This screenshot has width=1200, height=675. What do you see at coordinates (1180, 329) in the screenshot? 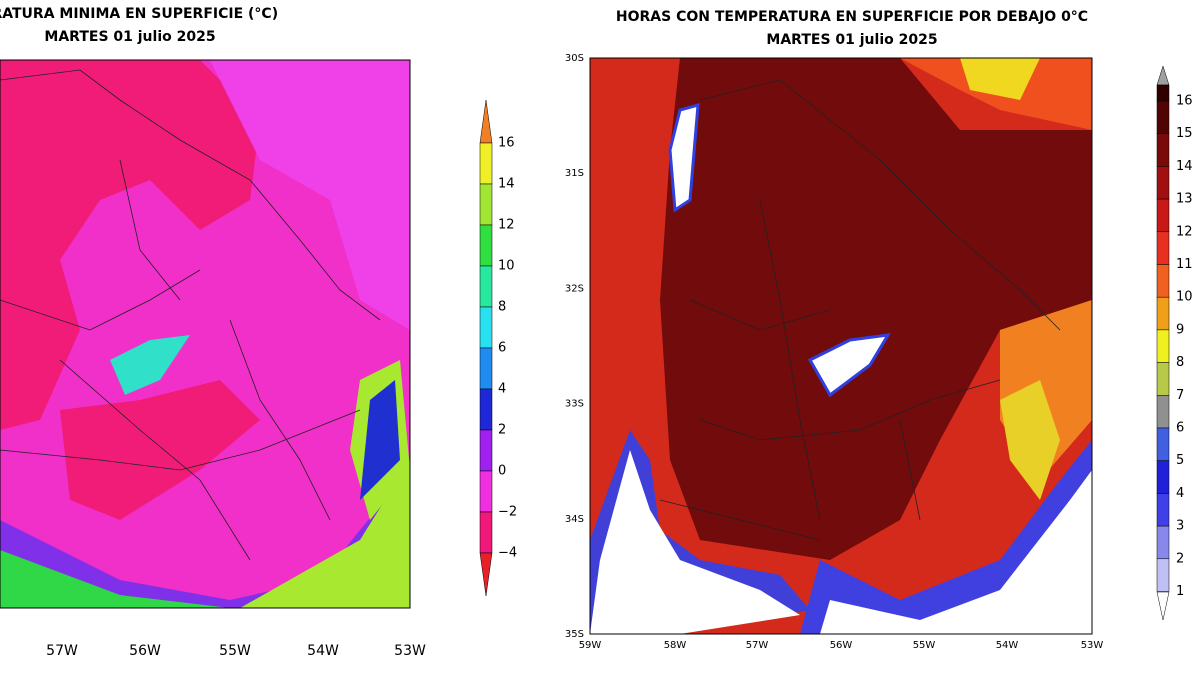
I see `colorbar-label: 9` at bounding box center [1180, 329].